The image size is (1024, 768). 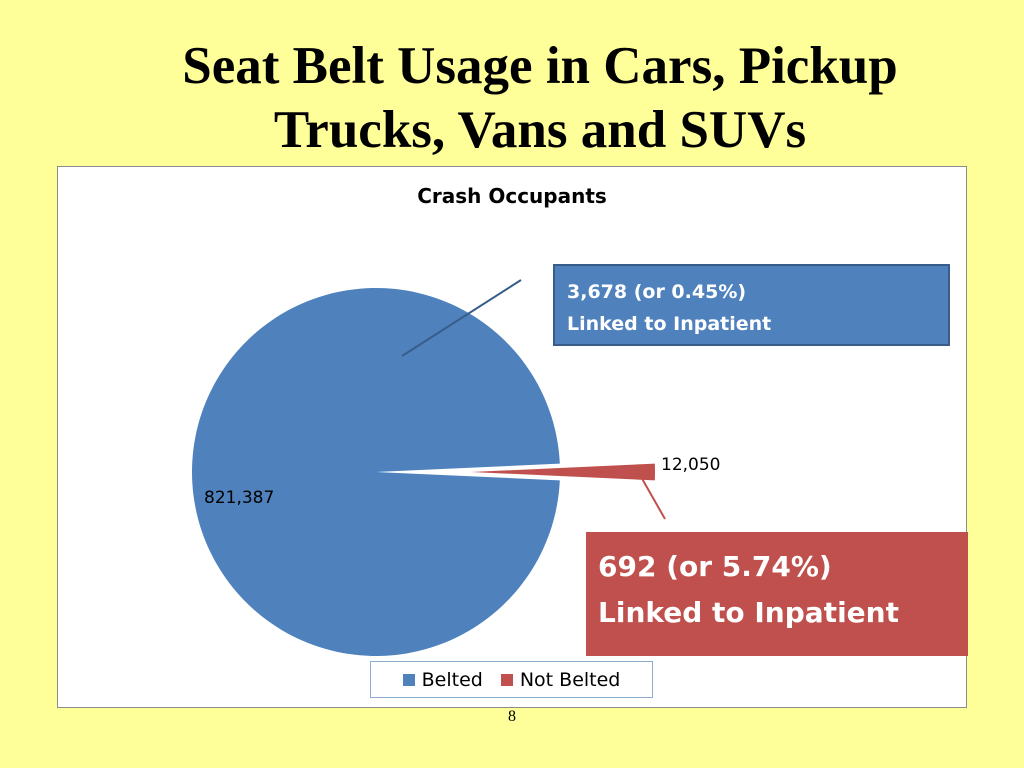 What do you see at coordinates (657, 292) in the screenshot?
I see `callout-belted-count: 3,678 (or 0.45%)` at bounding box center [657, 292].